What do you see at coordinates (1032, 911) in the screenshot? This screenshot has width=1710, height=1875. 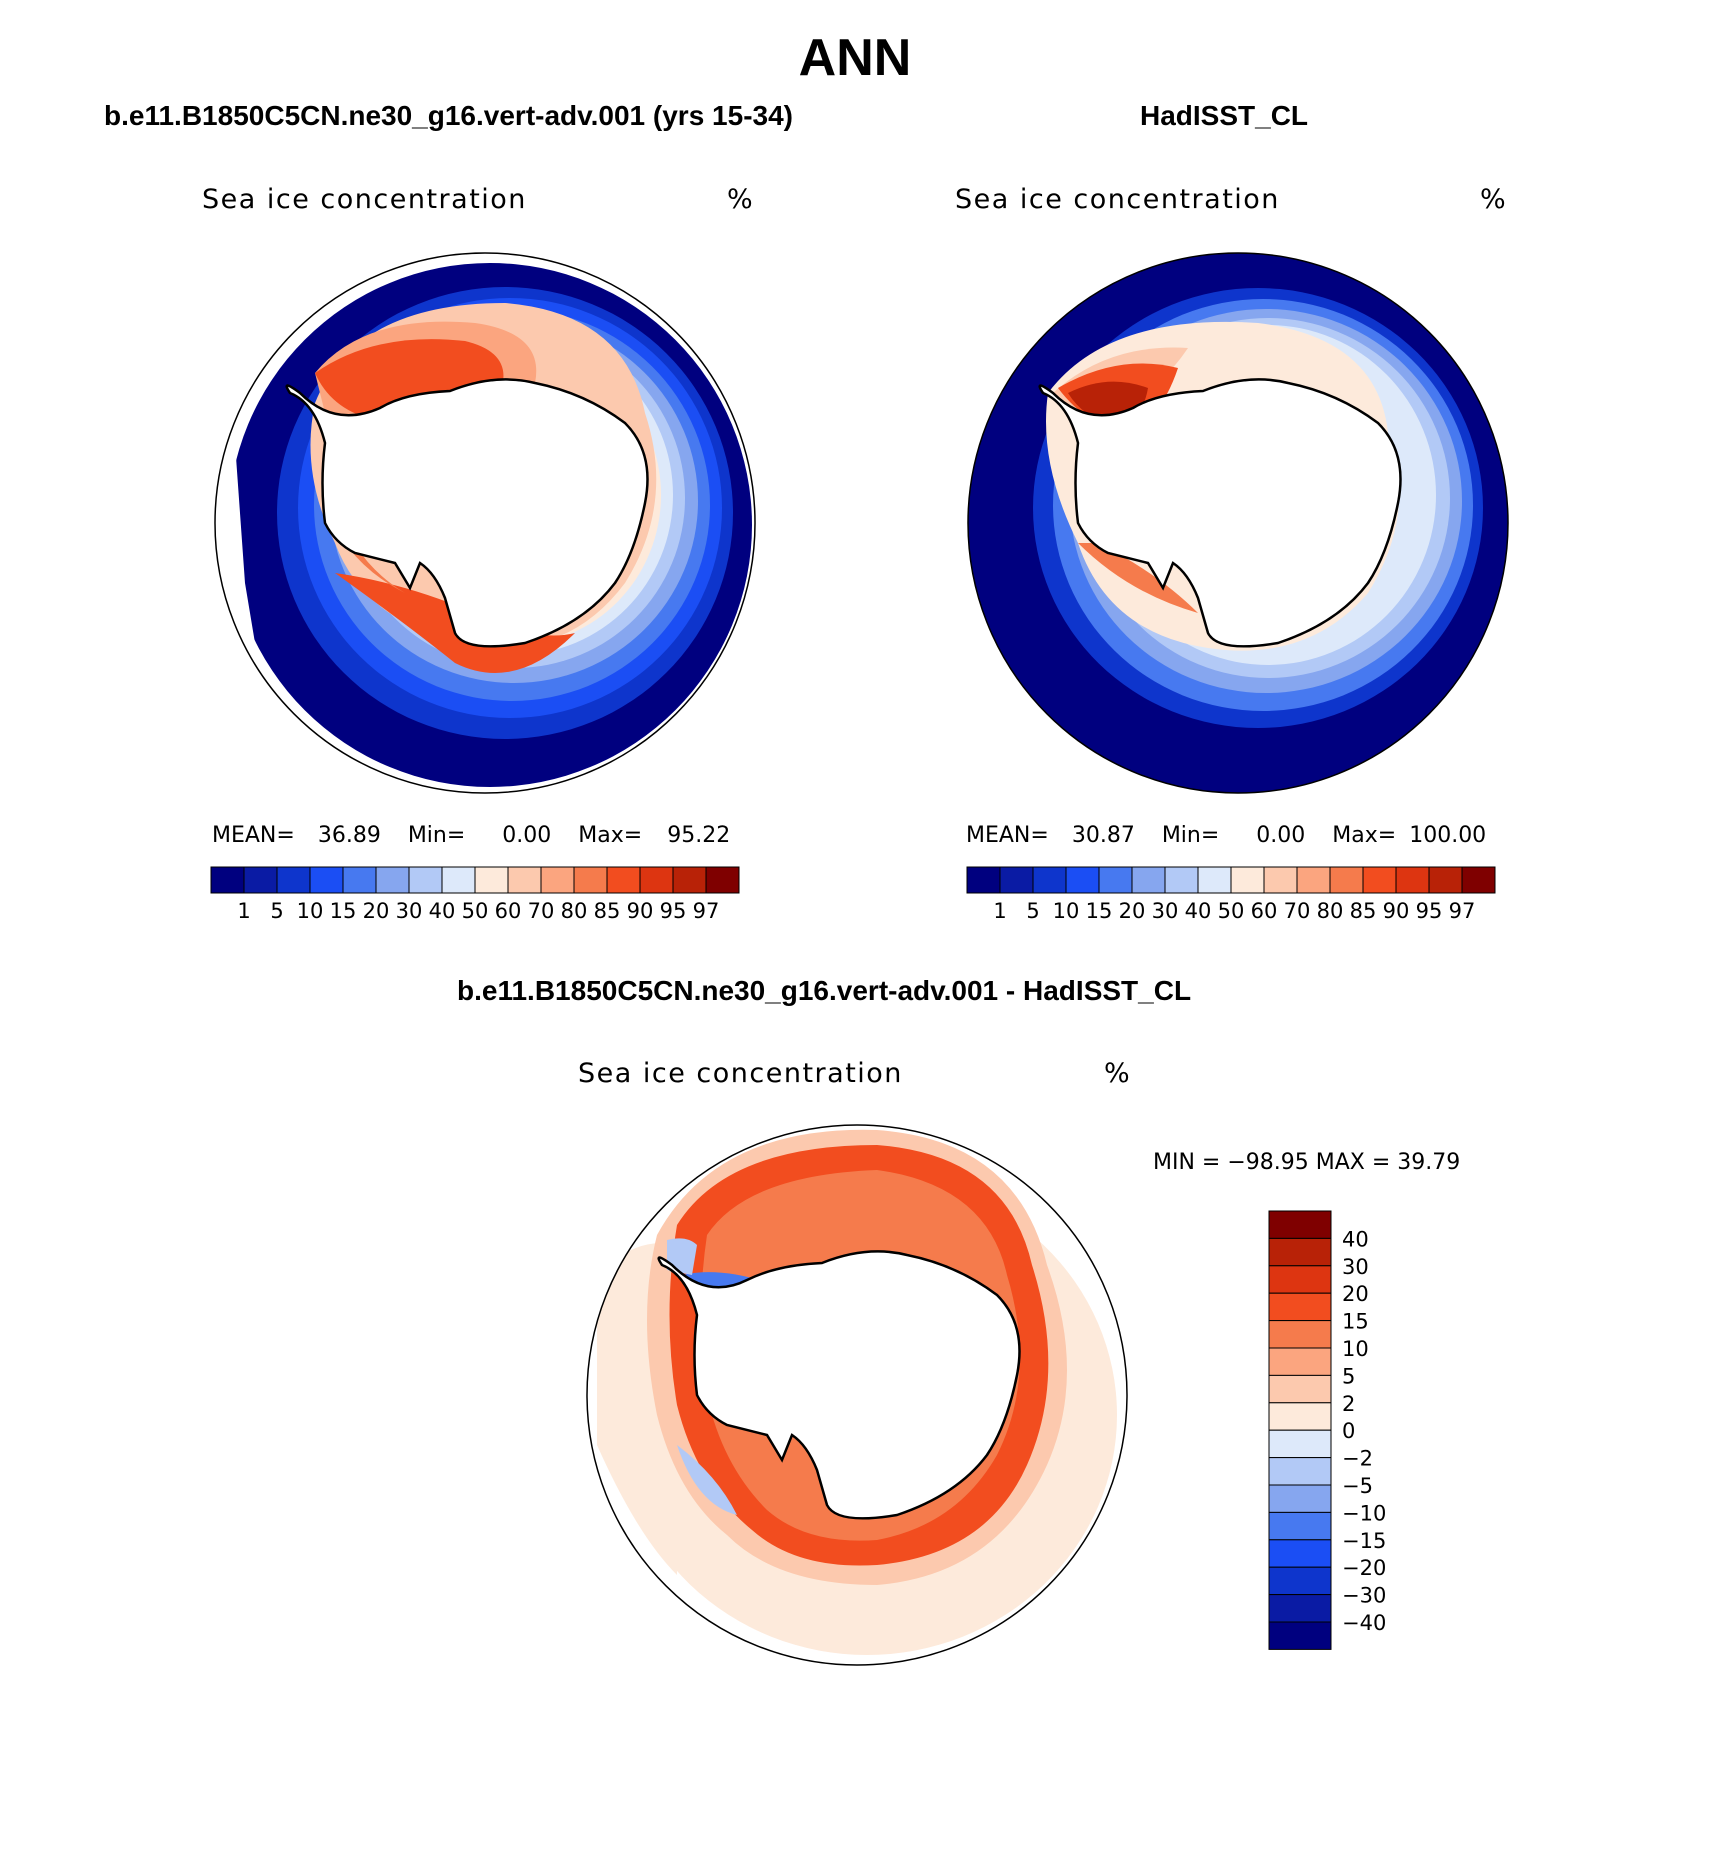 I see `obs-colorbar-tick-1: 5` at bounding box center [1032, 911].